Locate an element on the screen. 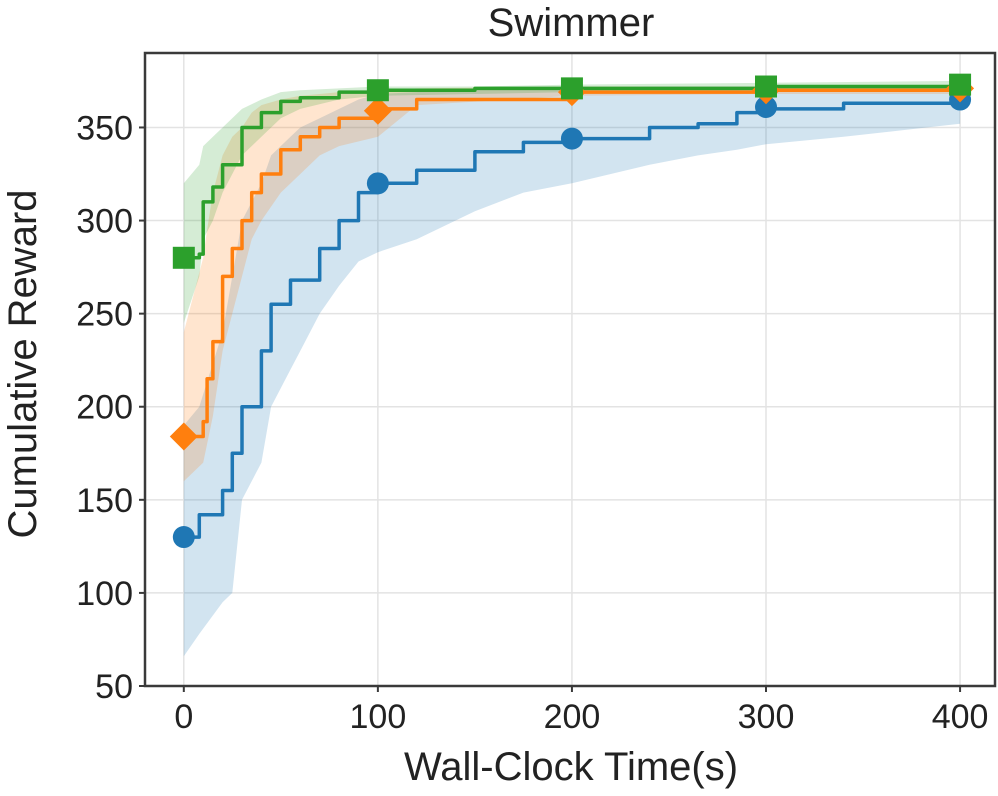 The width and height of the screenshot is (998, 796). y-tick-label: 50 is located at coordinates (114, 687).